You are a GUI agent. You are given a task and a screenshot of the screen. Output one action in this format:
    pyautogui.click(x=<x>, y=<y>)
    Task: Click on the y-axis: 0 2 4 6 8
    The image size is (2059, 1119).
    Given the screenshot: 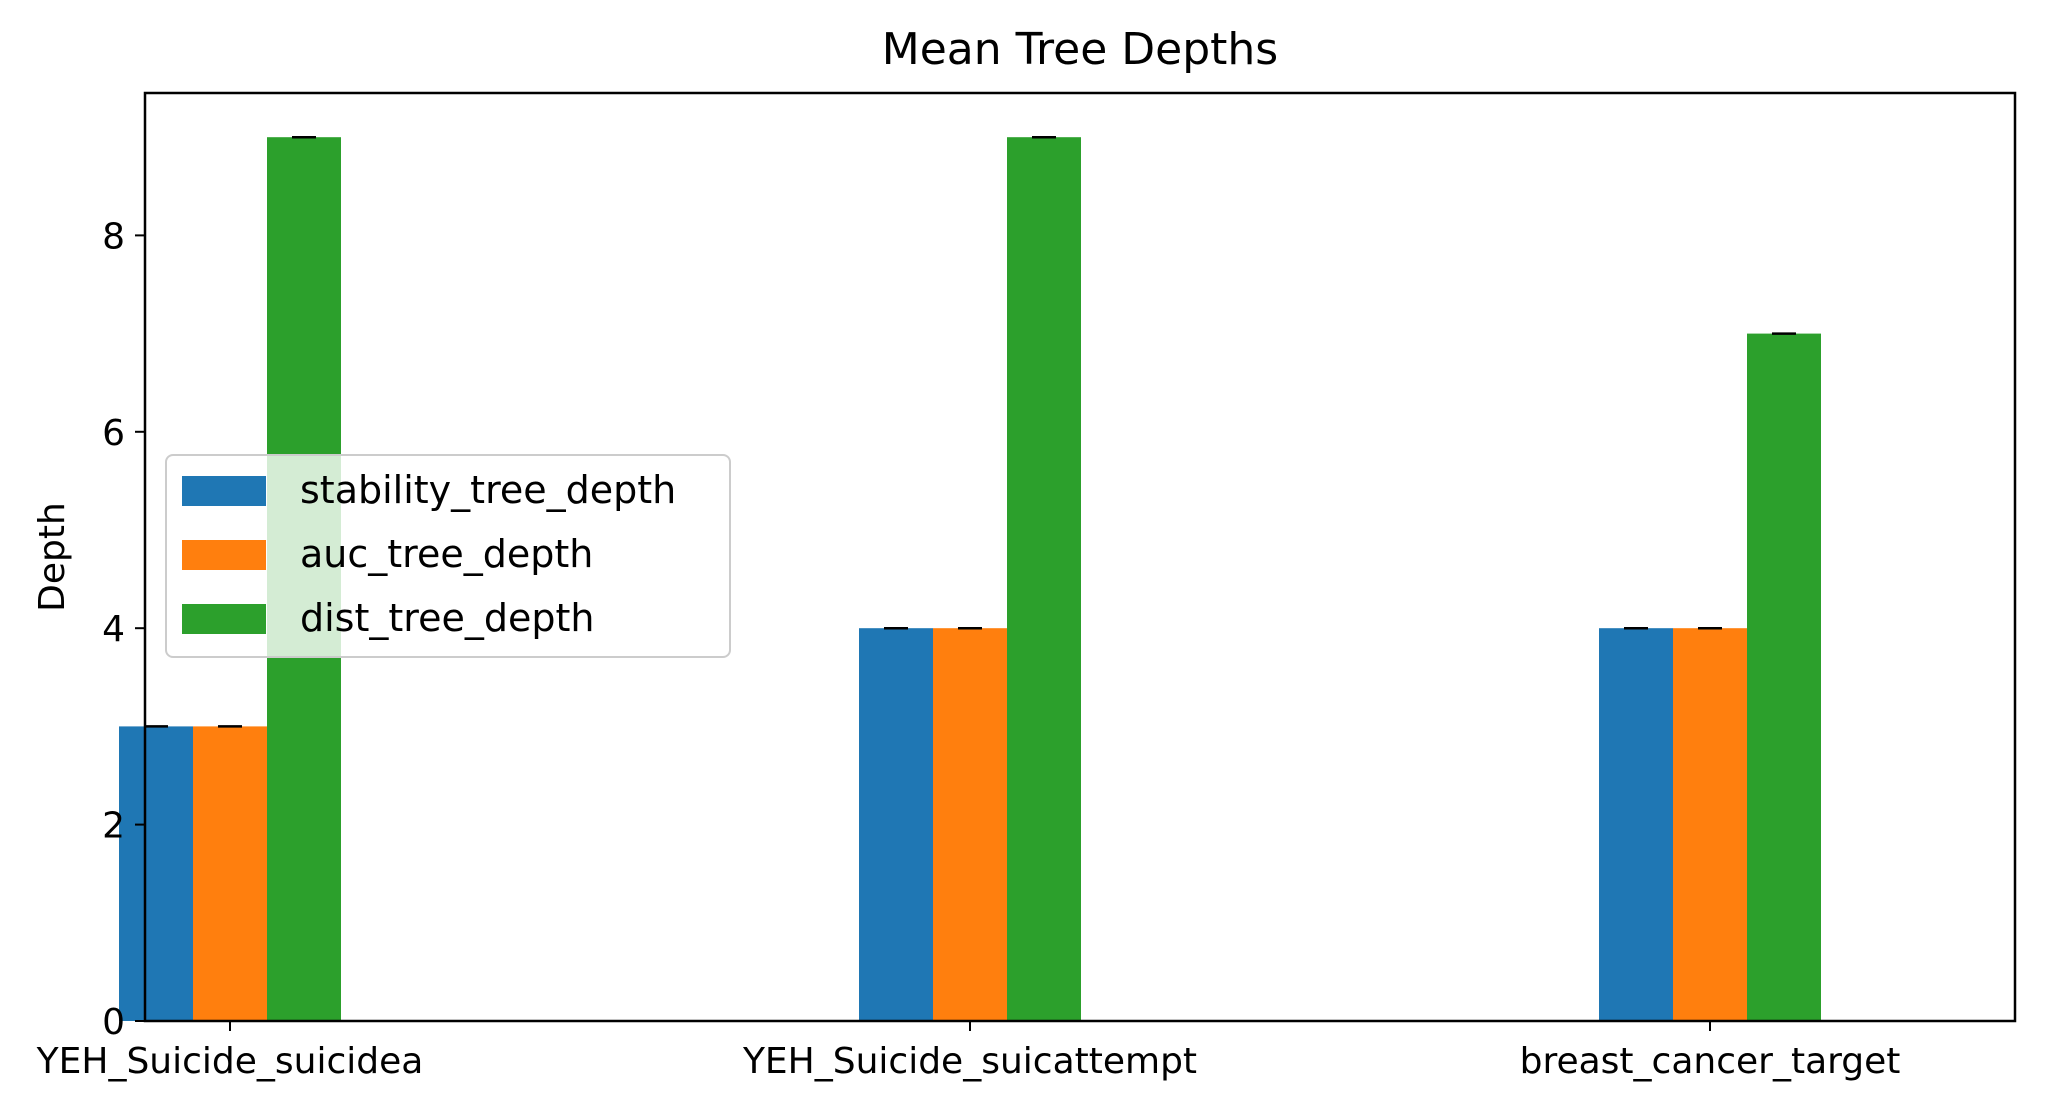 What is the action you would take?
    pyautogui.click(x=123, y=629)
    